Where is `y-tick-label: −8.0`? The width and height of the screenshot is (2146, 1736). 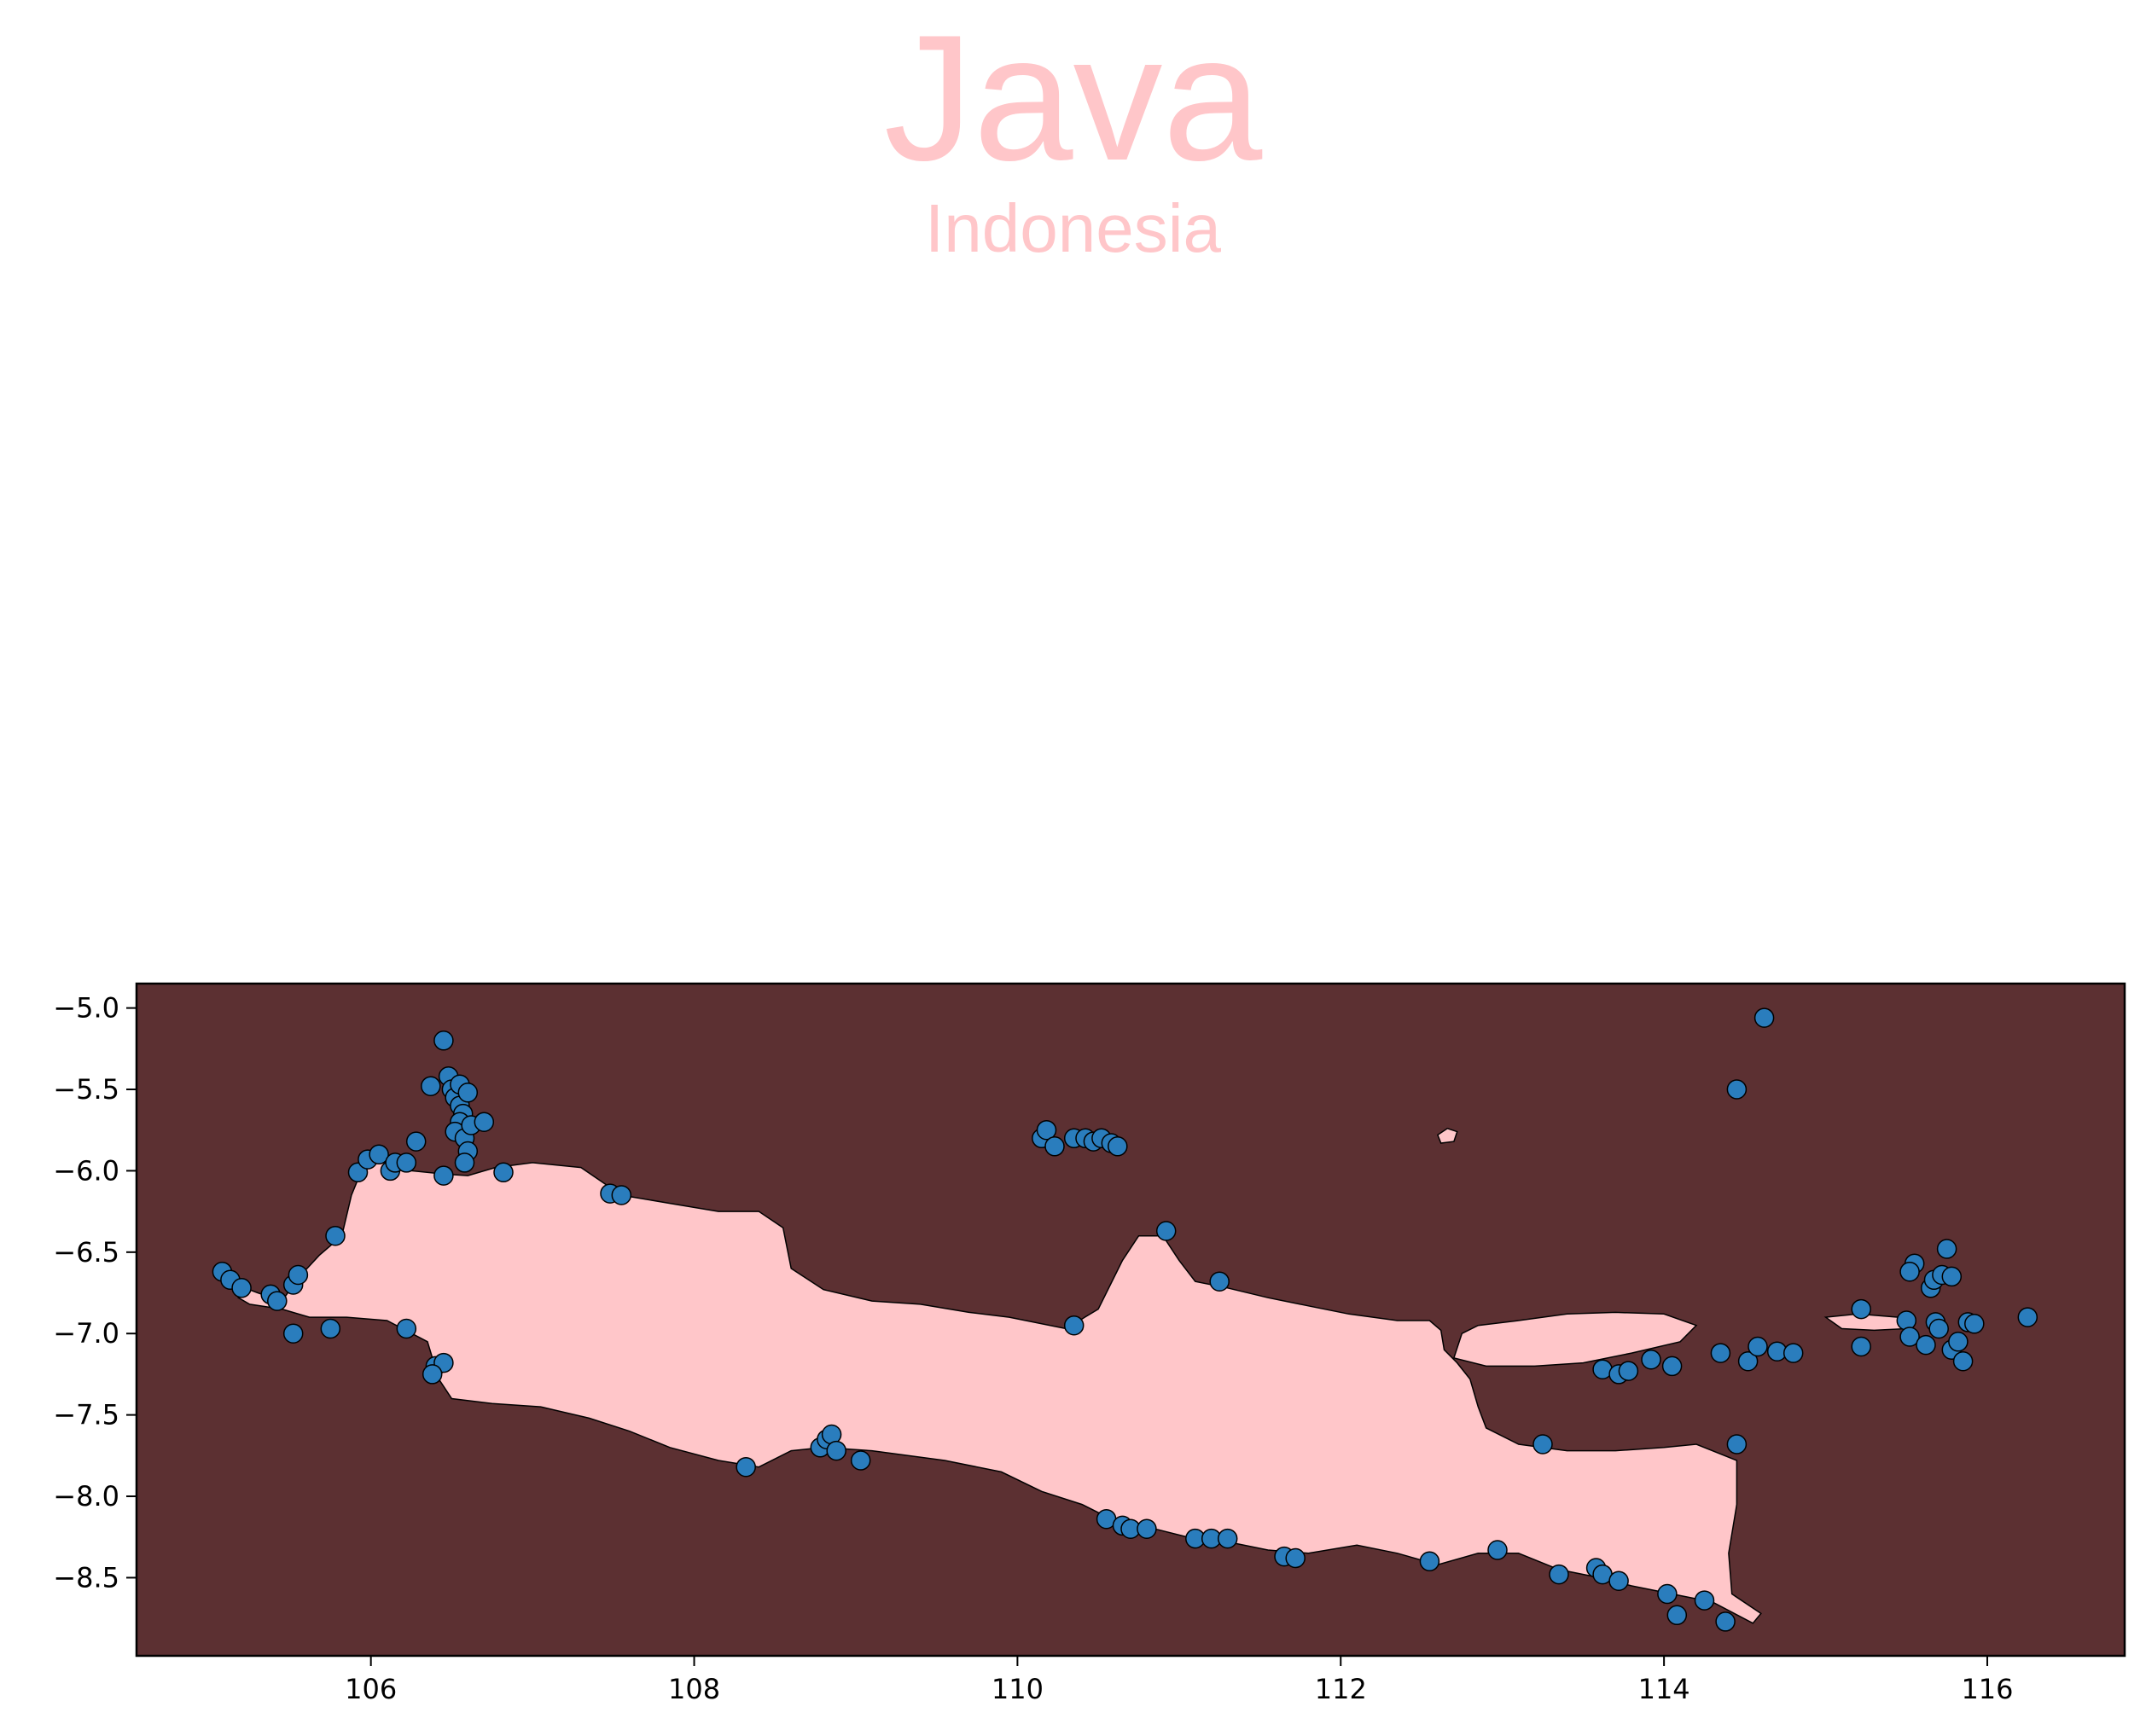 y-tick-label: −8.0 is located at coordinates (86, 1496).